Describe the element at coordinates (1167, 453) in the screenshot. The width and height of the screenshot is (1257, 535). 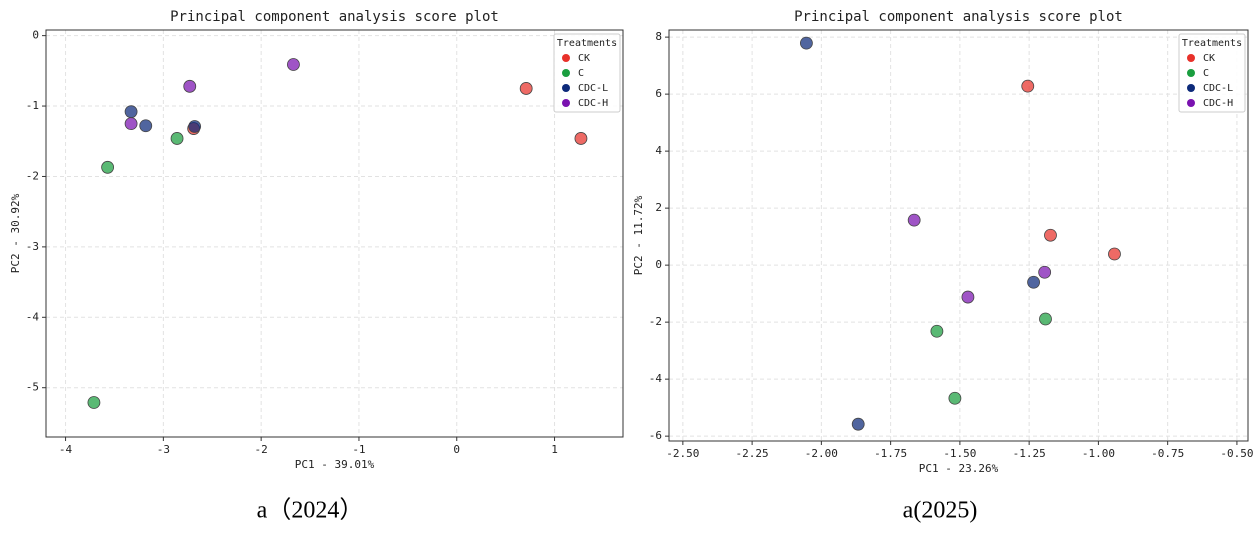
I see `x-tick-label: -0.75` at that location.